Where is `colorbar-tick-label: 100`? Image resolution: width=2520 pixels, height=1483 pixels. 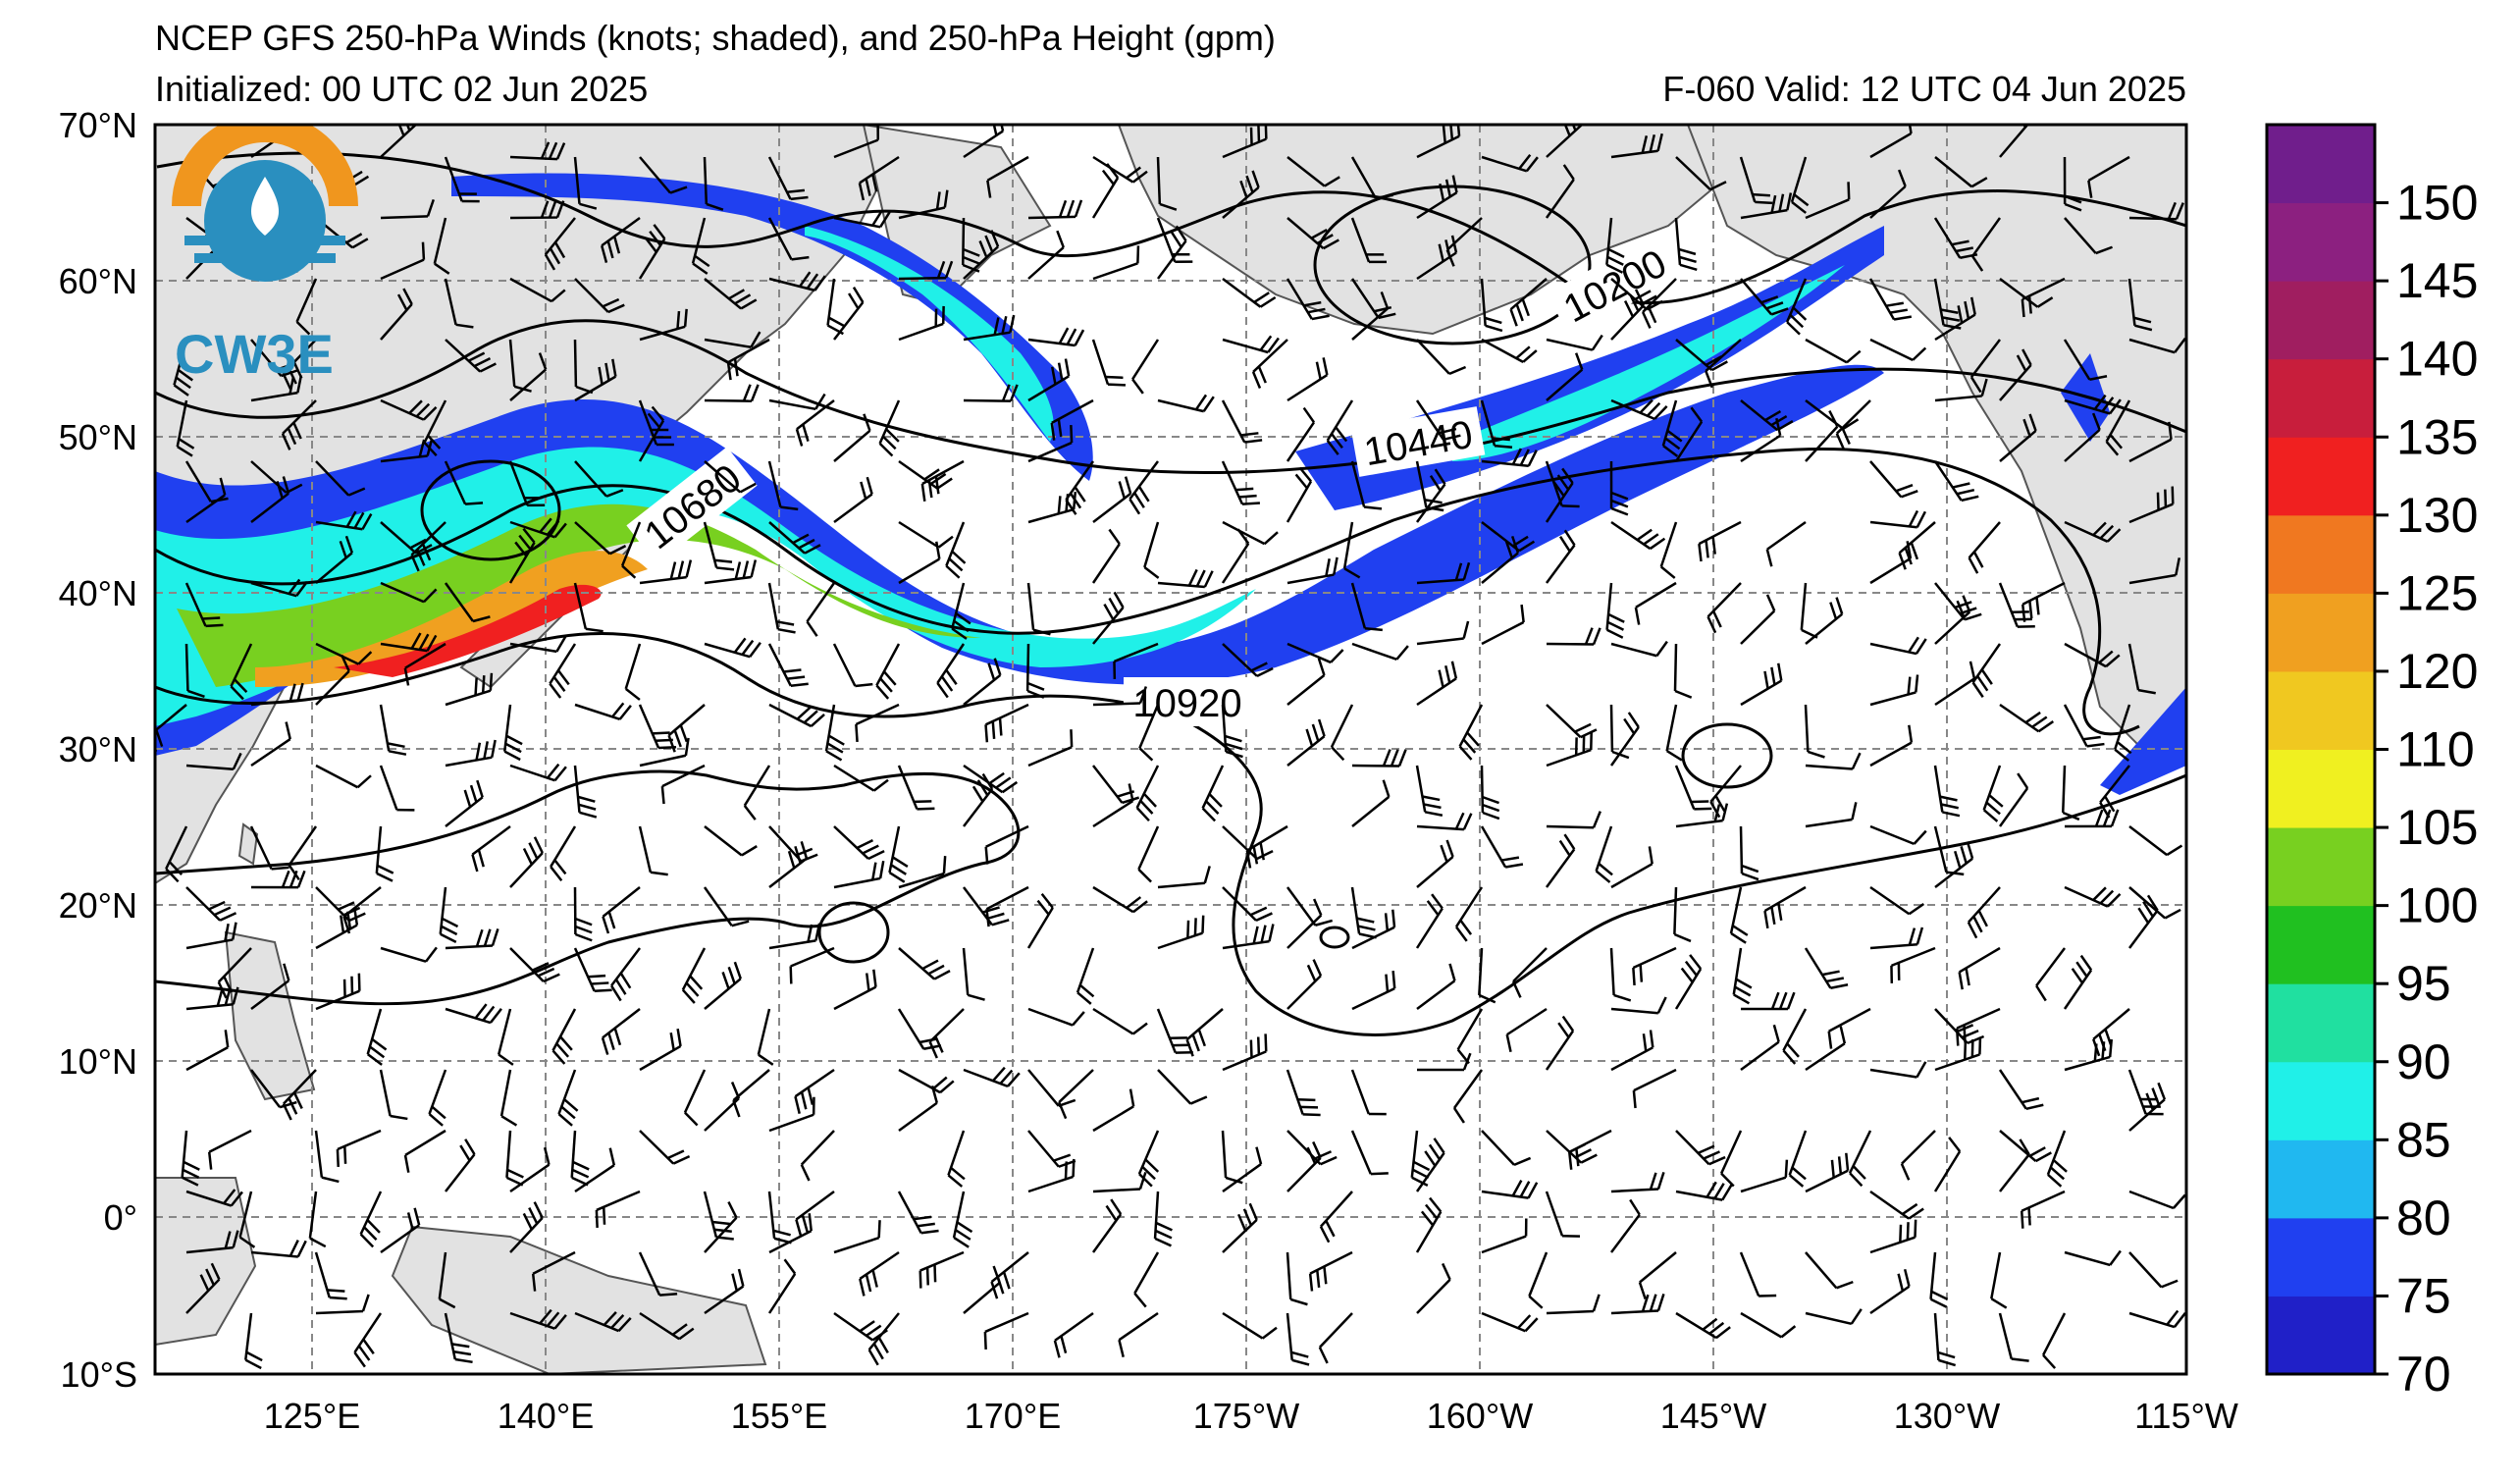
colorbar-tick-label: 100 is located at coordinates (2437, 906).